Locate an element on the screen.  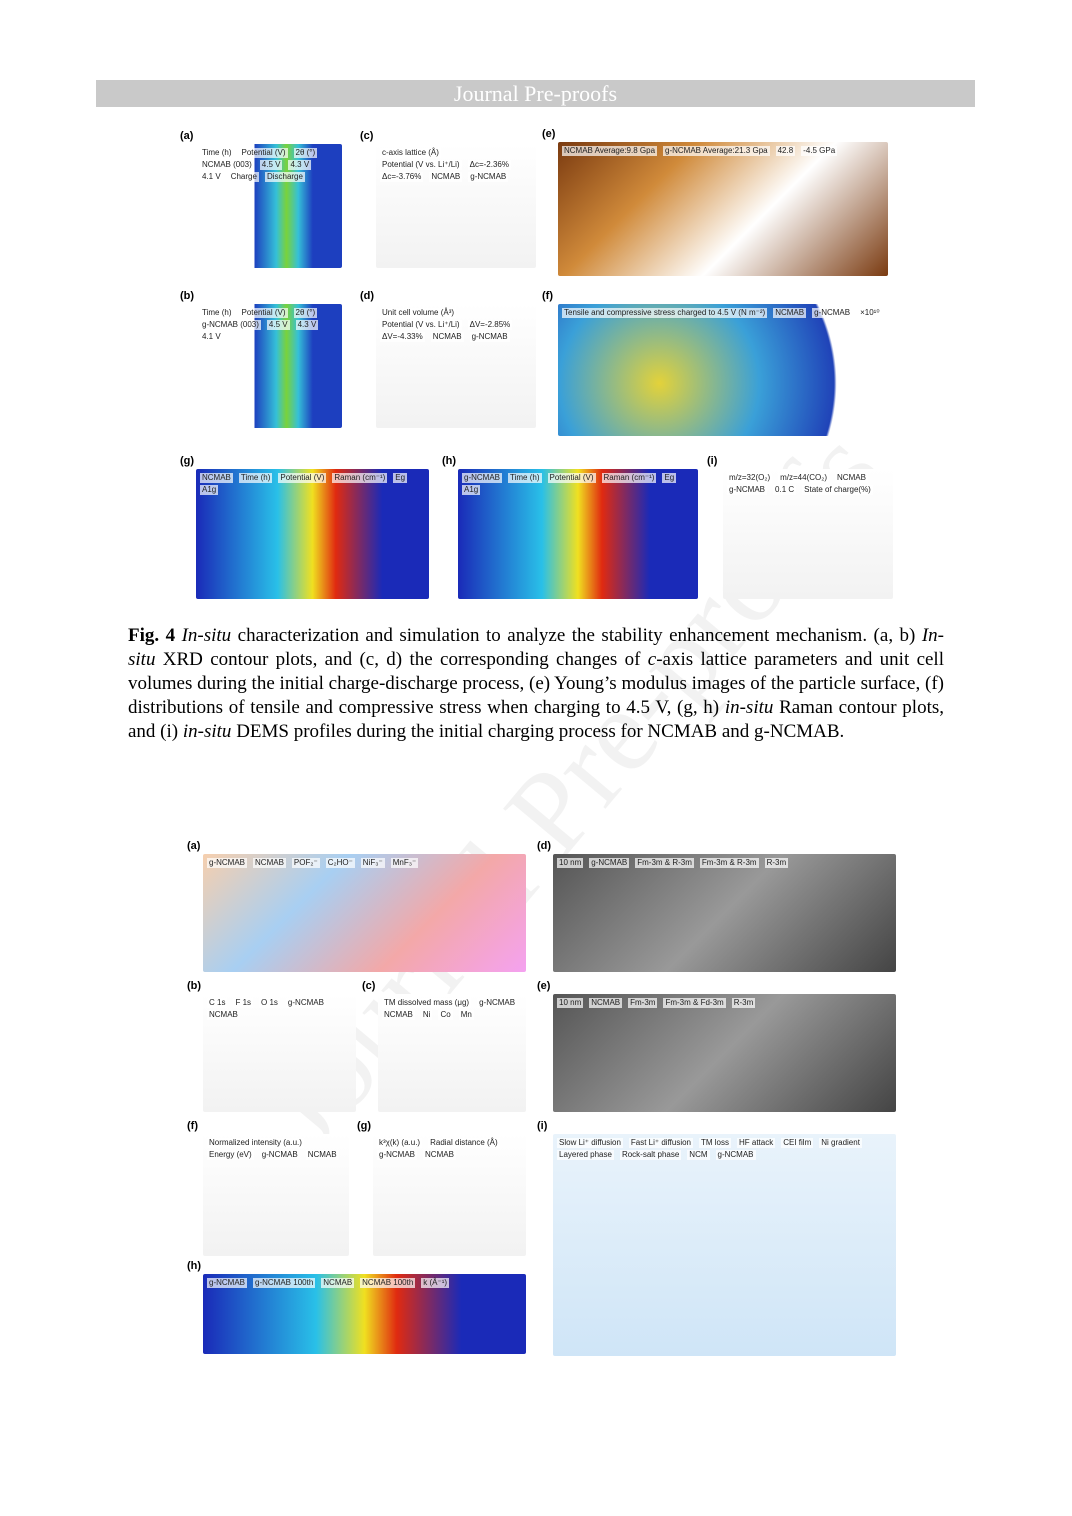
panel-text: -4.5 GPa is located at coordinates (819, 151).